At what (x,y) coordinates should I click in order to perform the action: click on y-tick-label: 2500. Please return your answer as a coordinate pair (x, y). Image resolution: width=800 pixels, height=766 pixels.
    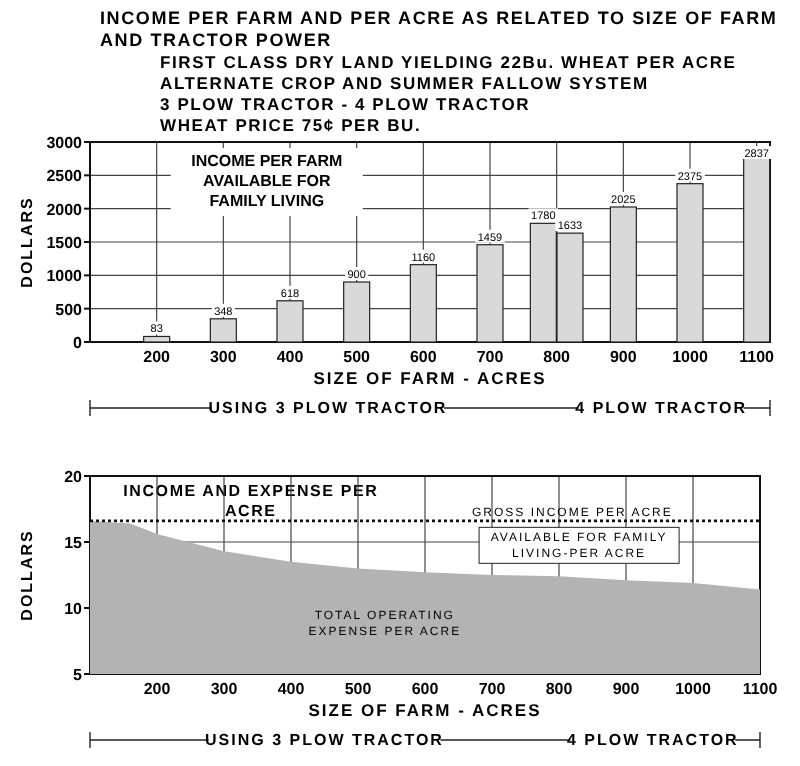
    Looking at the image, I should click on (65, 176).